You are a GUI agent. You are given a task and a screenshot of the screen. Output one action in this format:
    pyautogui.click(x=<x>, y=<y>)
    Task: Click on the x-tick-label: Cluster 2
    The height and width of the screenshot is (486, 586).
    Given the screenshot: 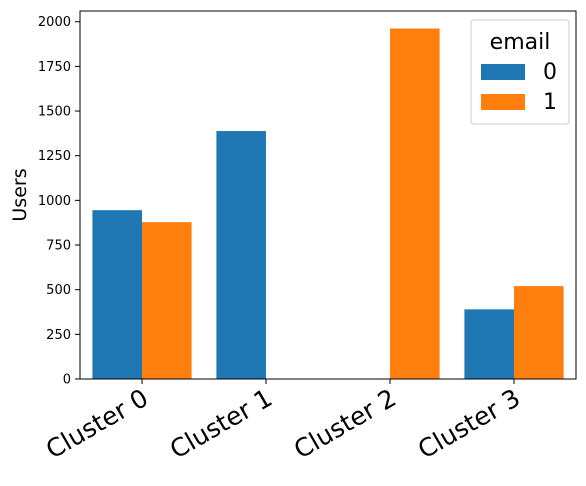 What is the action you would take?
    pyautogui.click(x=345, y=423)
    